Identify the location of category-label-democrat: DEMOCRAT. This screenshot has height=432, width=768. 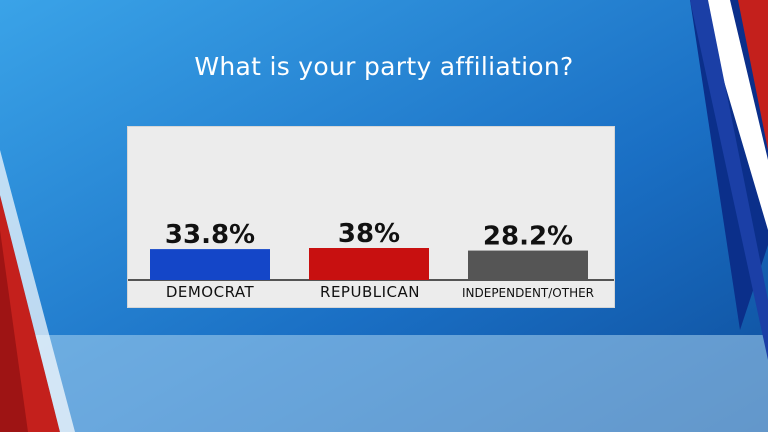
(210, 292).